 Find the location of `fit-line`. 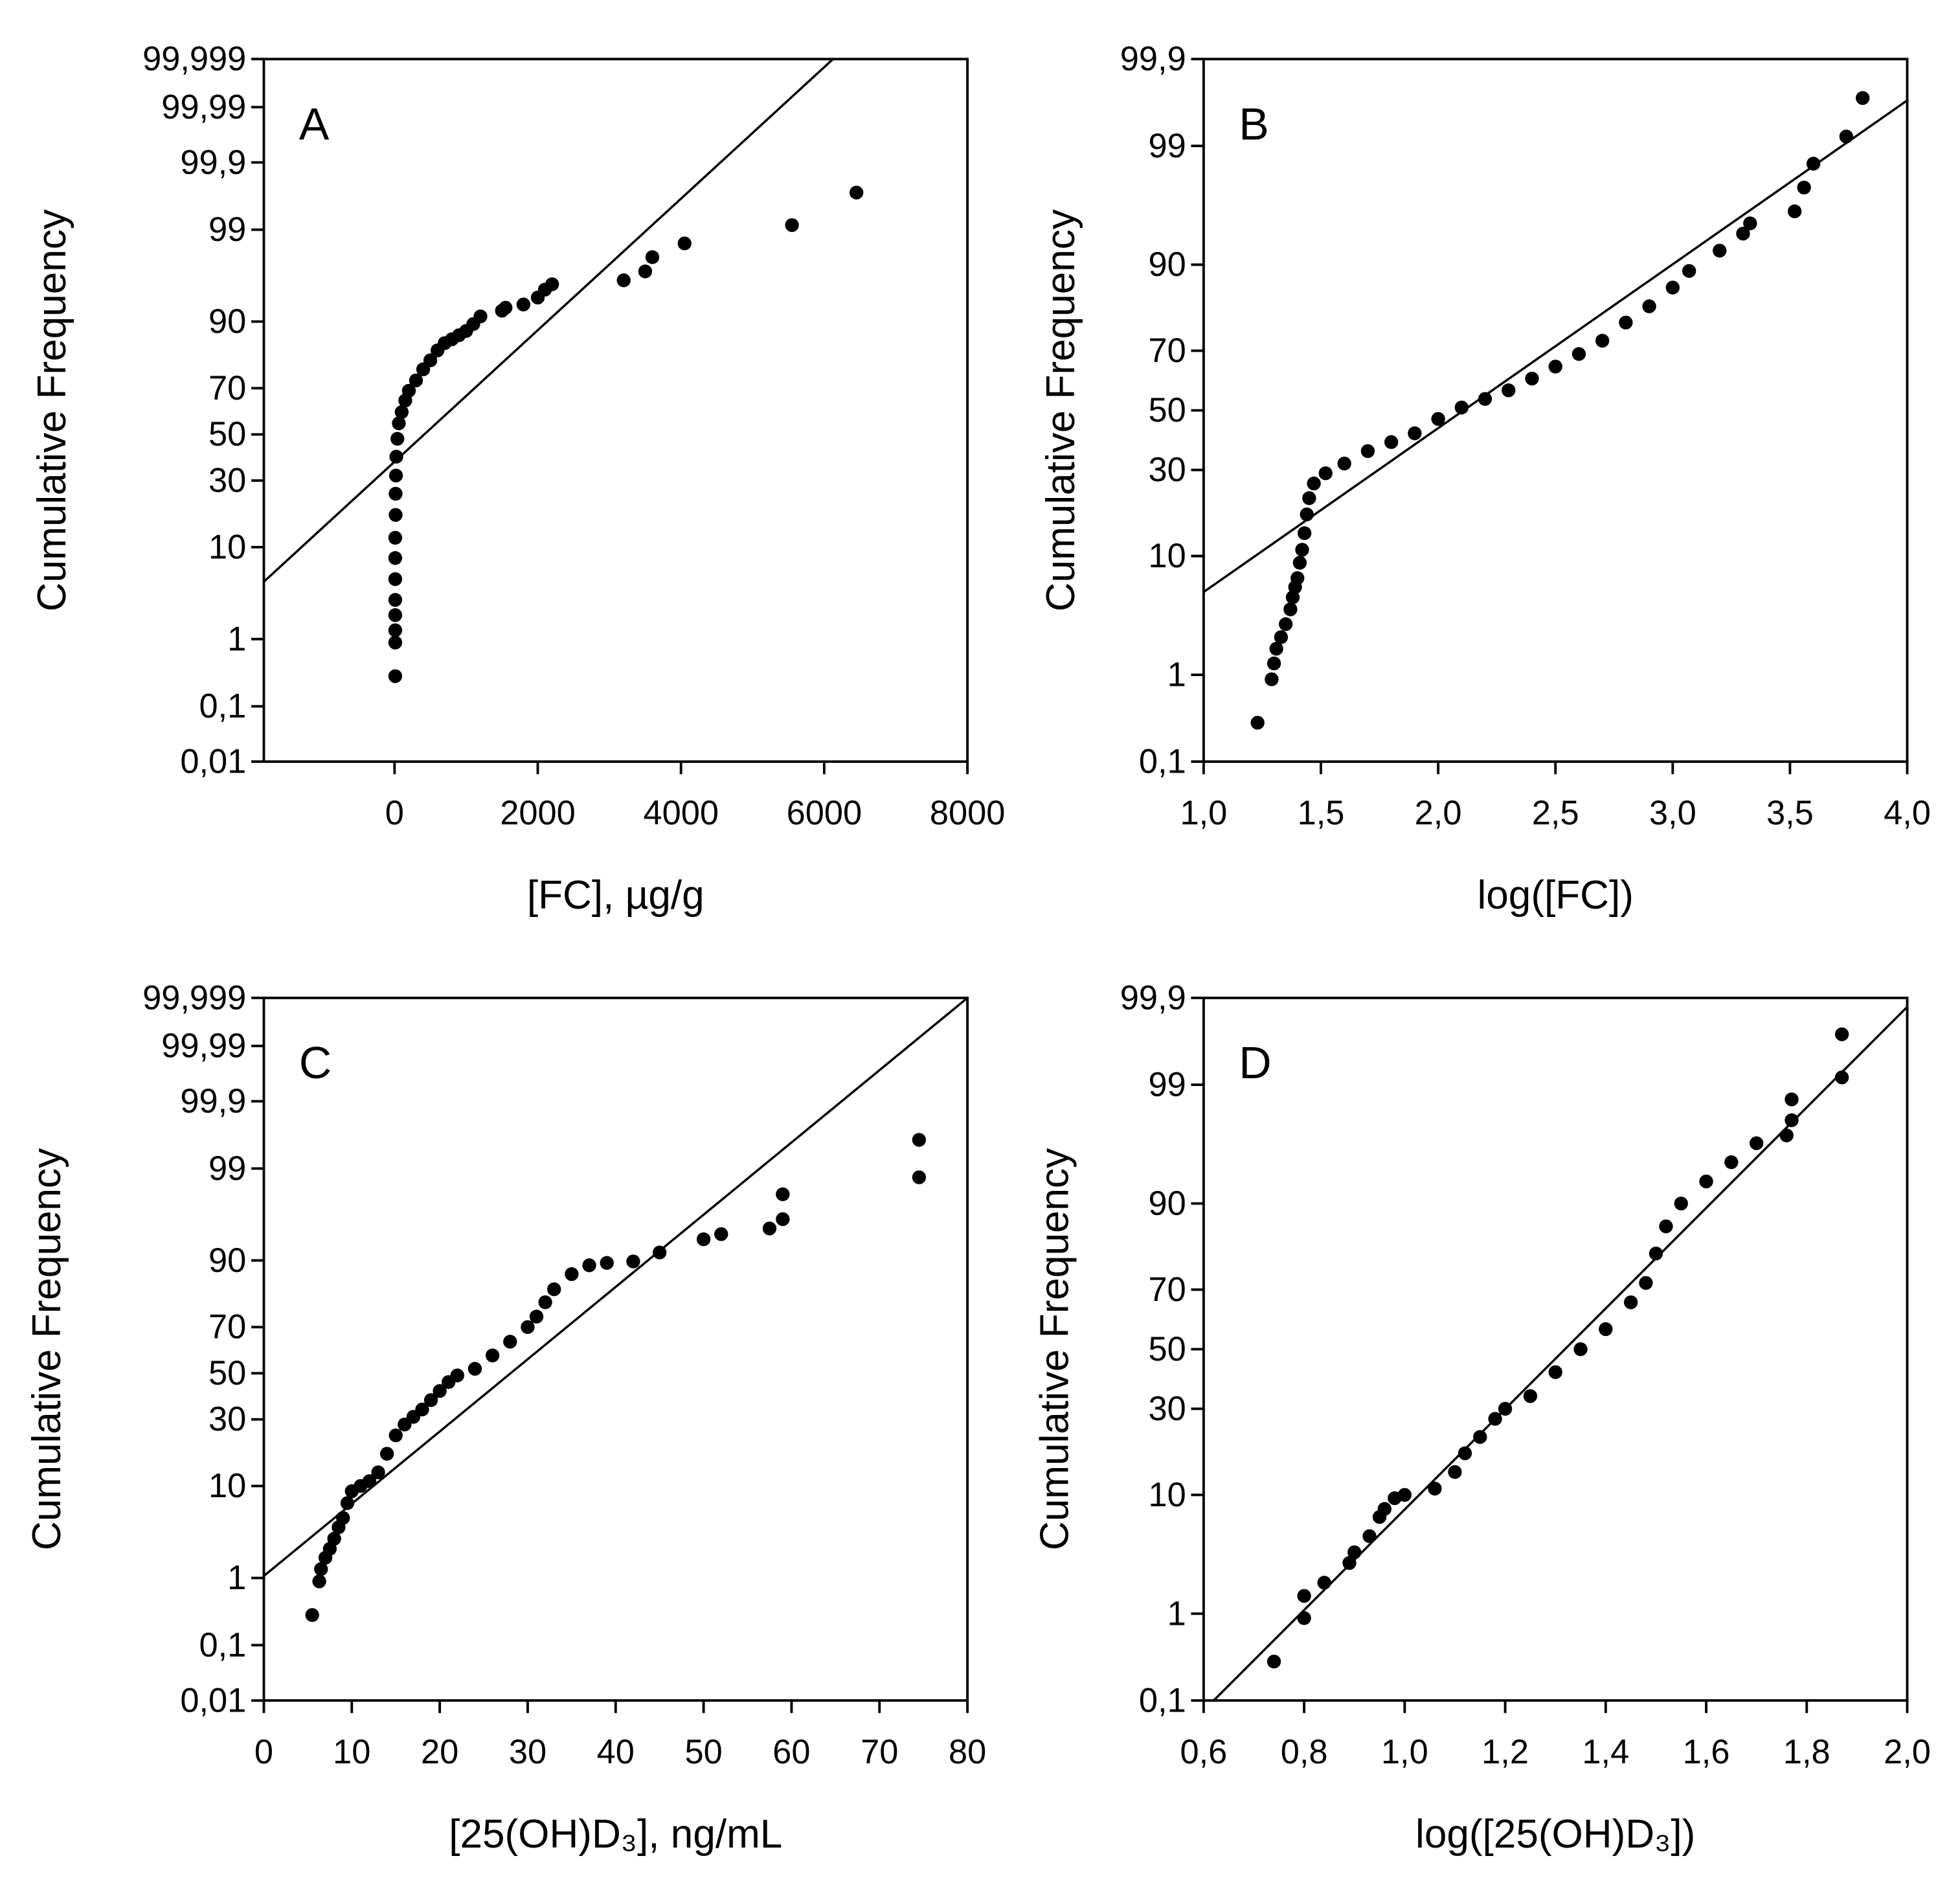

fit-line is located at coordinates (1560, 1354).